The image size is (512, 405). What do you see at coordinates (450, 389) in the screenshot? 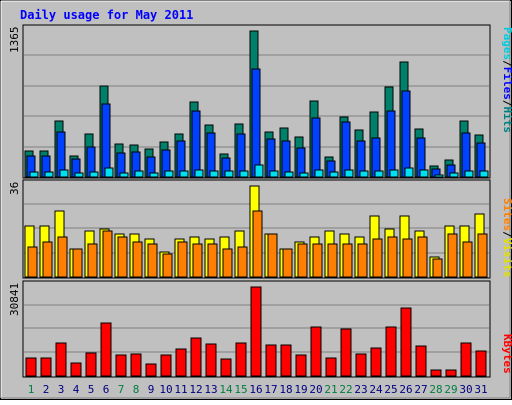
I see `x-tick-label-day-29: 29` at bounding box center [450, 389].